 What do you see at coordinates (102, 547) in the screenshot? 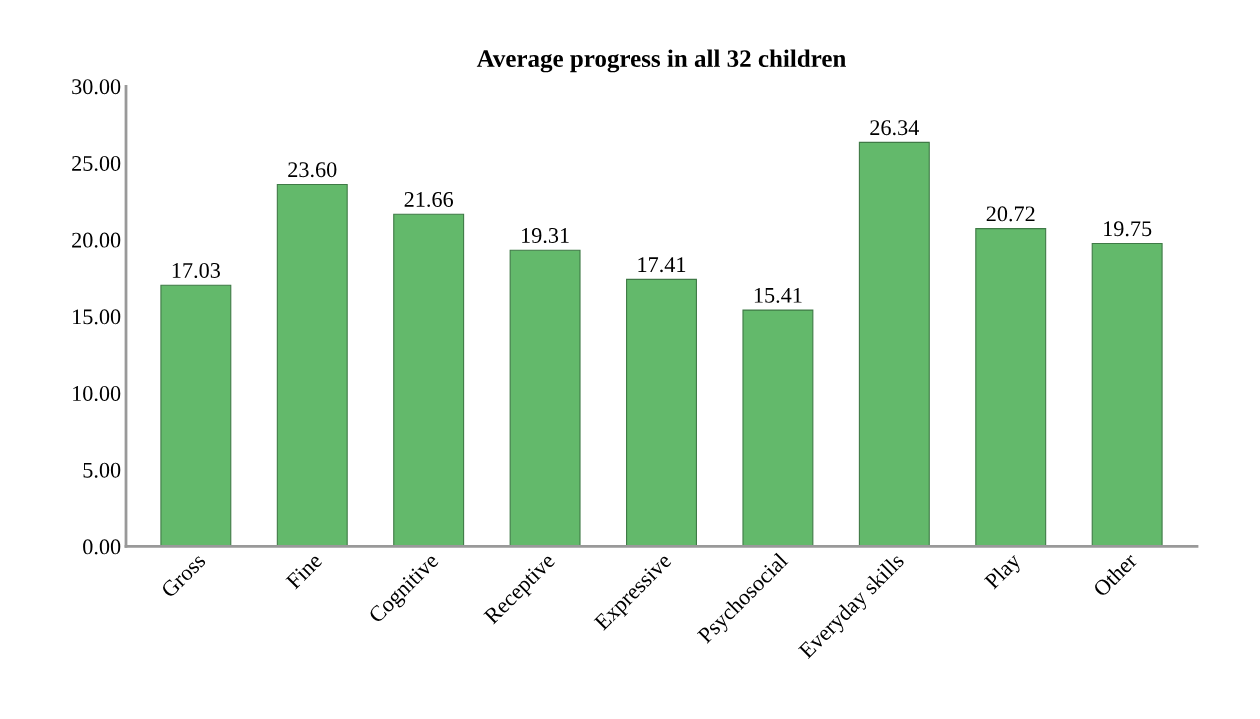
I see `y-tick-label: 0.00` at bounding box center [102, 547].